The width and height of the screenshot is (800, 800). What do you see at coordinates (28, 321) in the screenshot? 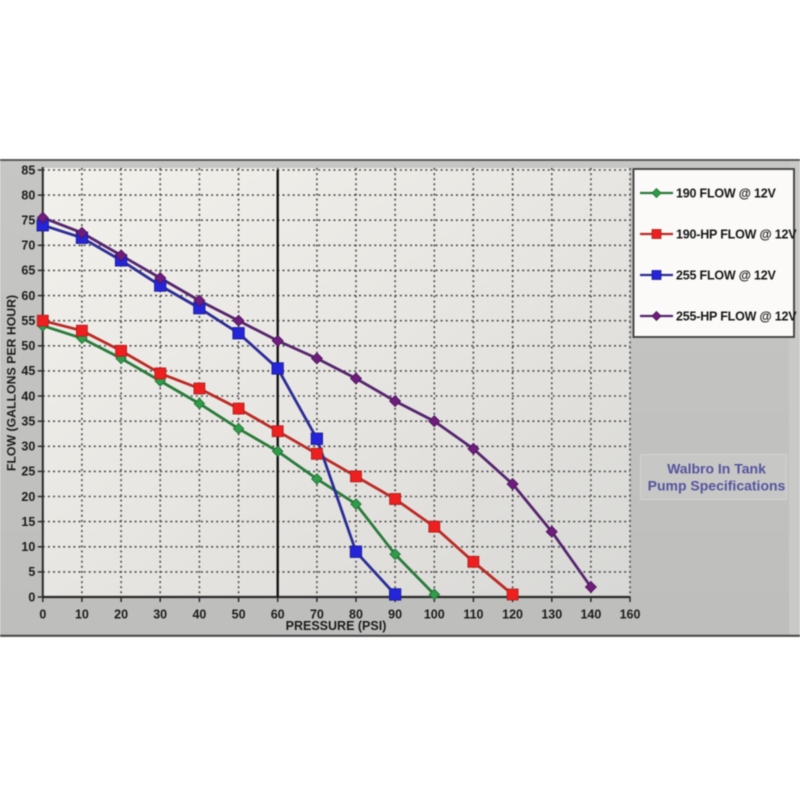
I see `svg-text: 55` at bounding box center [28, 321].